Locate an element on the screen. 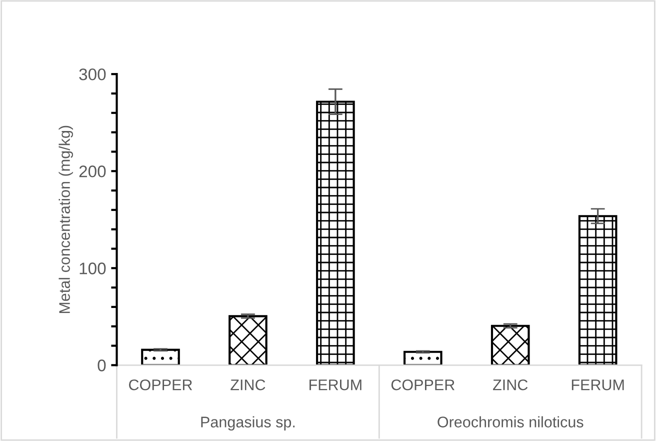 This screenshot has width=656, height=441. text: Pangasius sp. is located at coordinates (248, 423).